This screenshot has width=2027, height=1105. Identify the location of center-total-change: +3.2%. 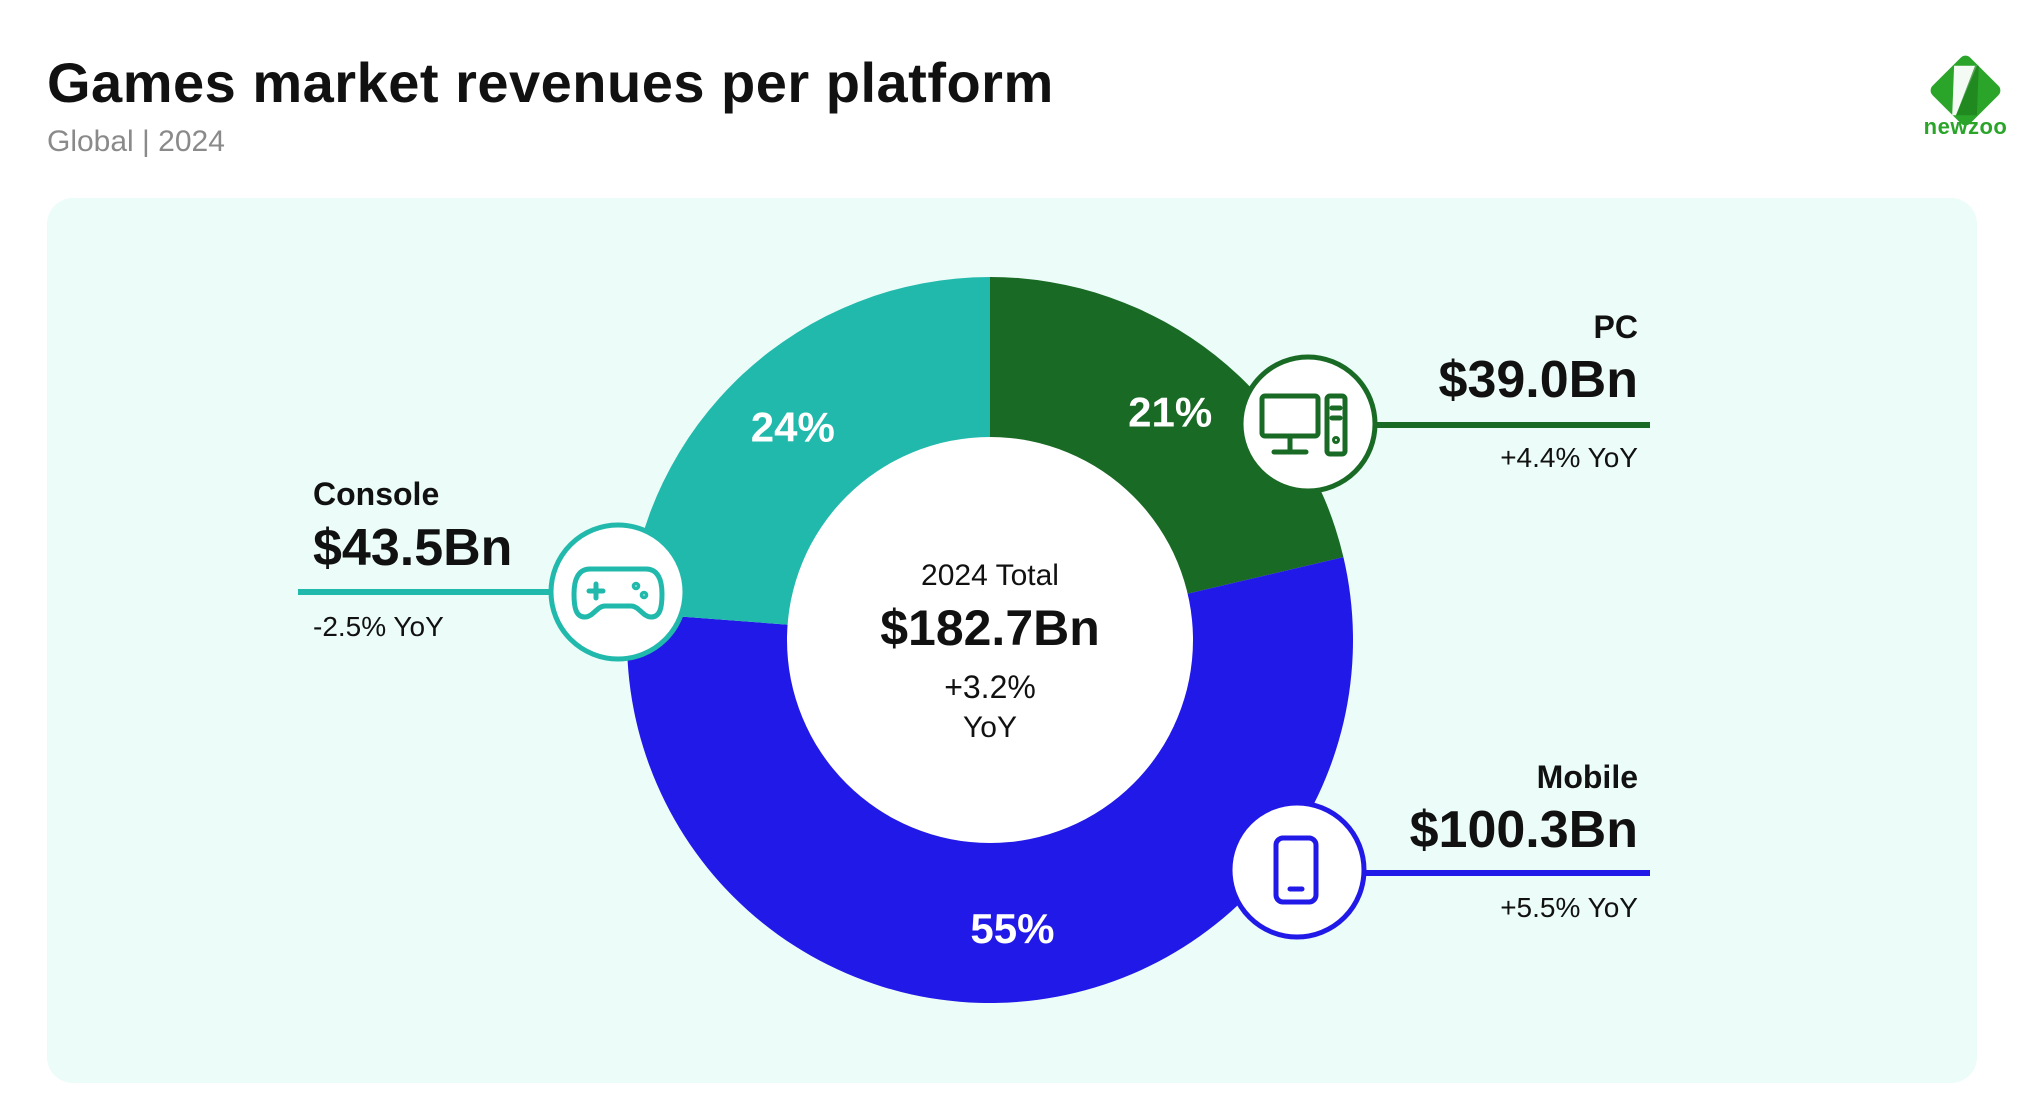
(990, 687).